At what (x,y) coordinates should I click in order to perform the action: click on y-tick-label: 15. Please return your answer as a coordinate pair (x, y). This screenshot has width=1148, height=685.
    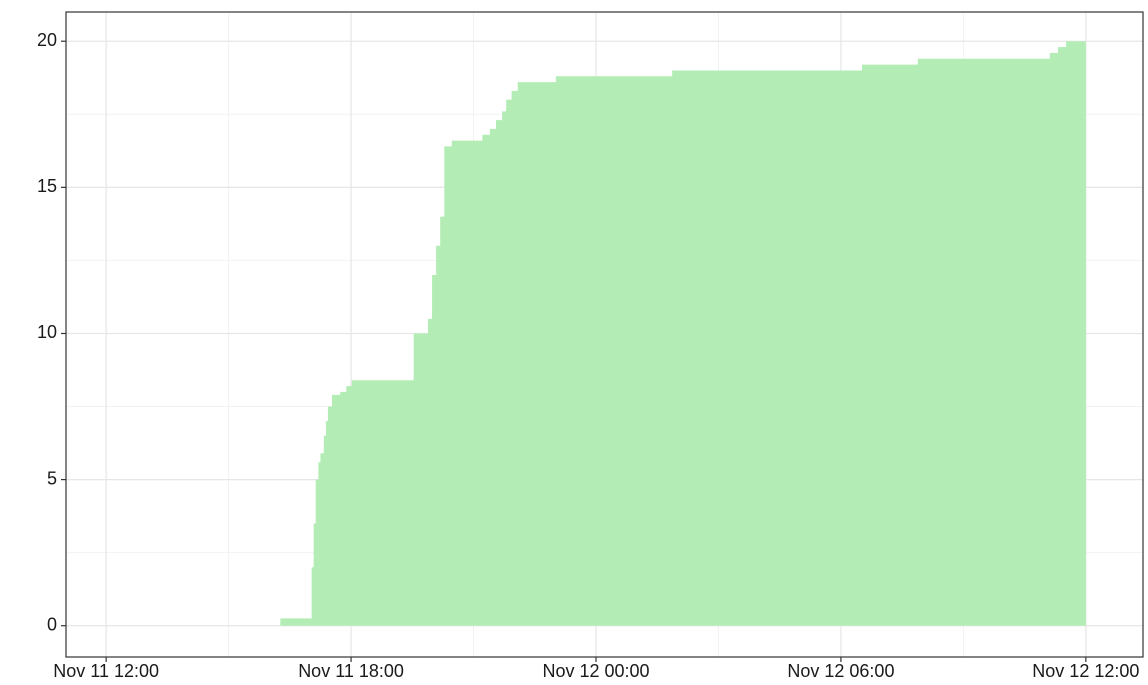
    Looking at the image, I should click on (47, 186).